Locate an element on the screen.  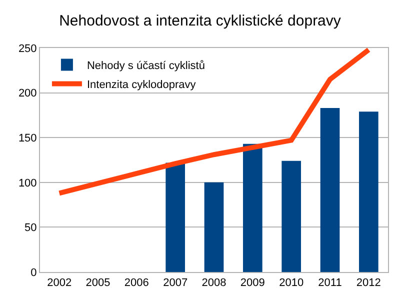
x-tick-label: 2012 is located at coordinates (368, 283).